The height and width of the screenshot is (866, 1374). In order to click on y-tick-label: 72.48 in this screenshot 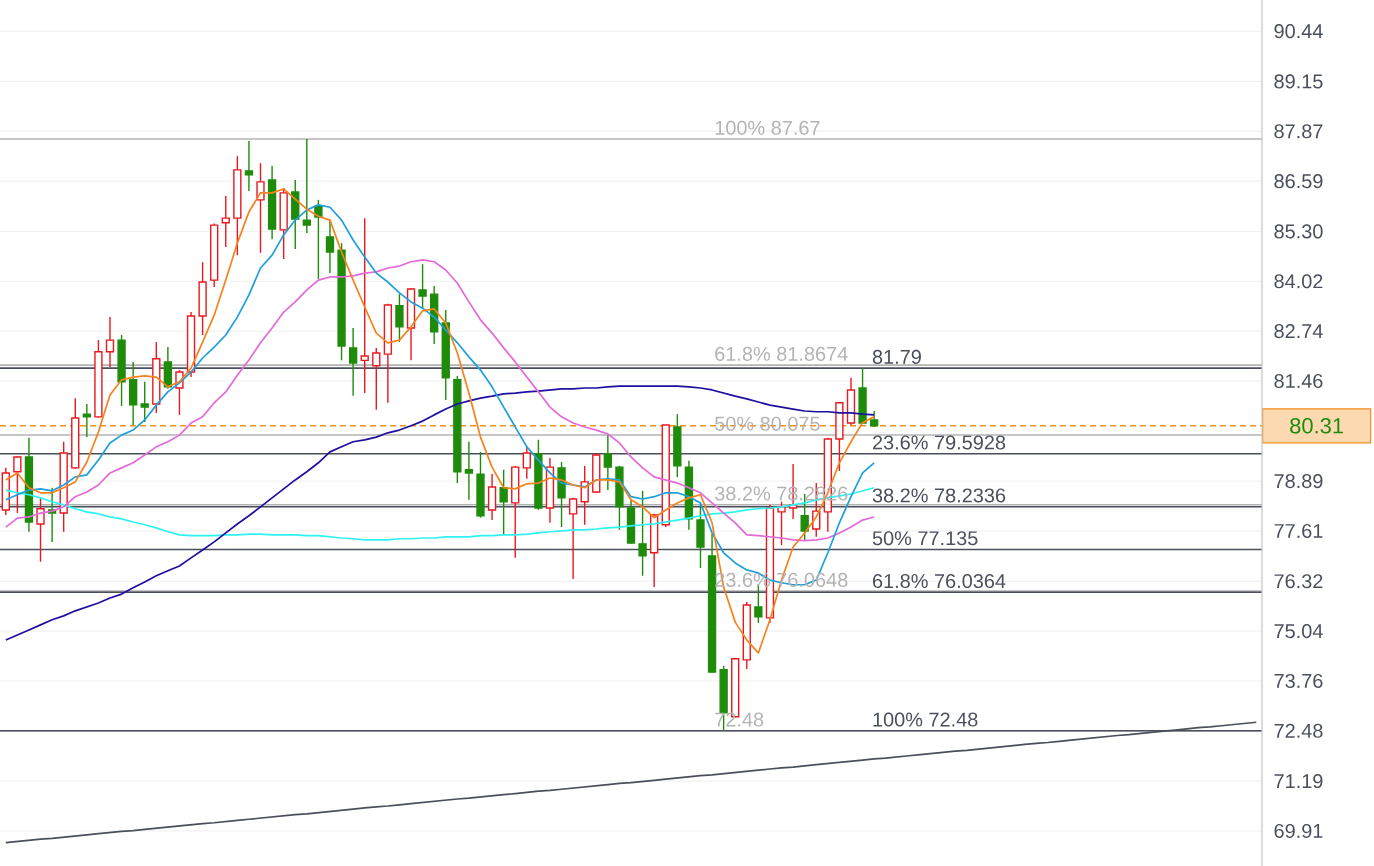, I will do `click(1298, 730)`.